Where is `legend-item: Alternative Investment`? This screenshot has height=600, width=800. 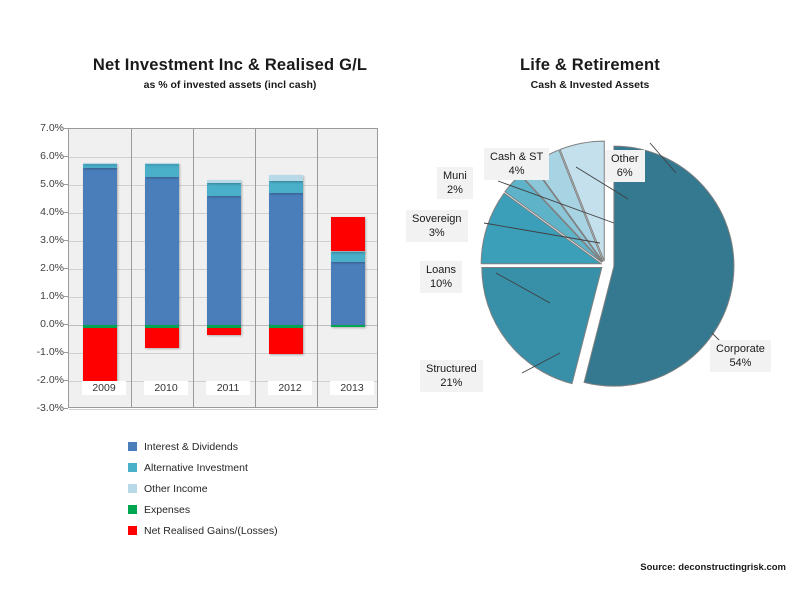 legend-item: Alternative Investment is located at coordinates (203, 467).